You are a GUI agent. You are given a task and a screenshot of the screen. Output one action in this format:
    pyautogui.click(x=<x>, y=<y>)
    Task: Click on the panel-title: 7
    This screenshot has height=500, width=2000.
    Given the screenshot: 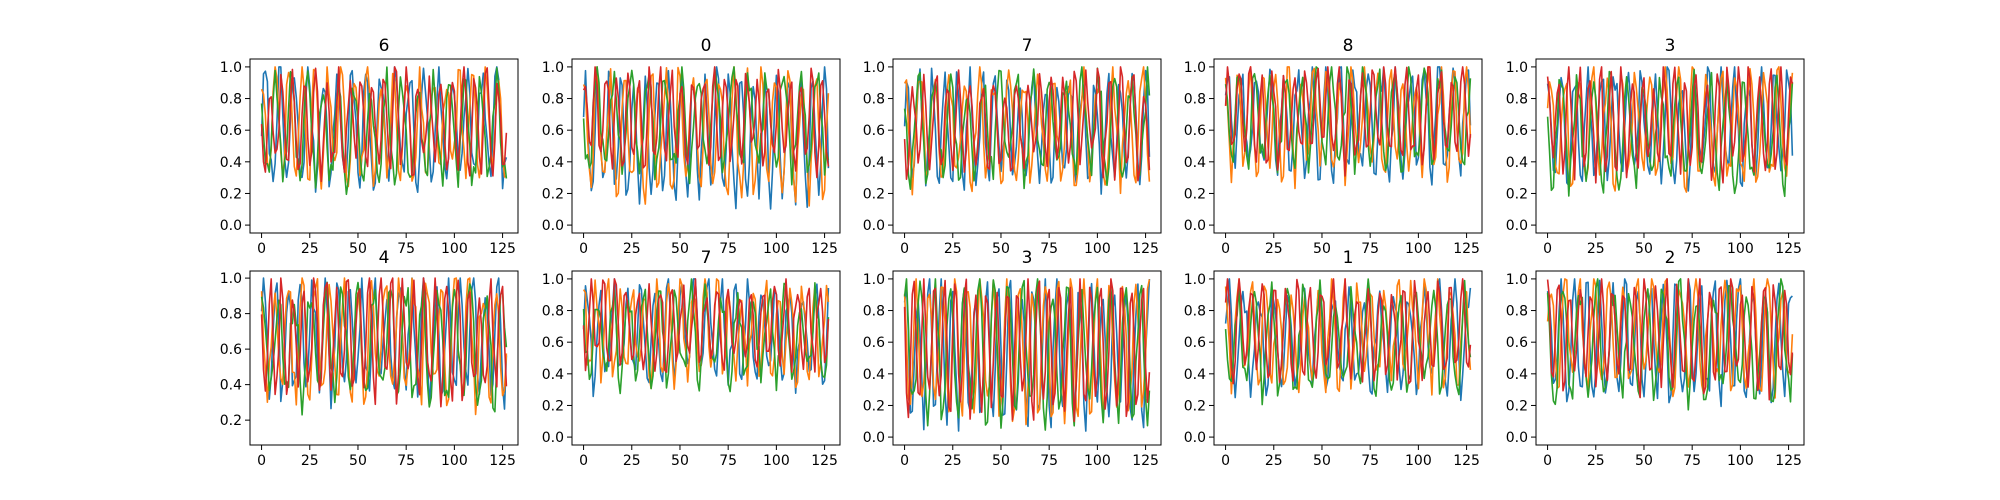 What is the action you would take?
    pyautogui.click(x=1027, y=46)
    